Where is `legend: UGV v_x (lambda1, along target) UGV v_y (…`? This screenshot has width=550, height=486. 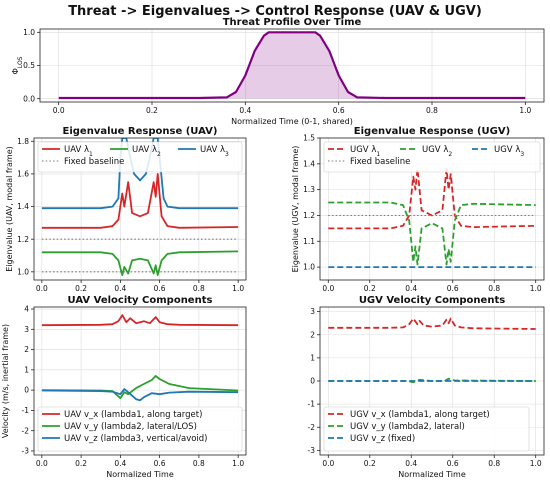 legend: UGV v_x (lambda1, along target) UGV v_y (… is located at coordinates (426, 429).